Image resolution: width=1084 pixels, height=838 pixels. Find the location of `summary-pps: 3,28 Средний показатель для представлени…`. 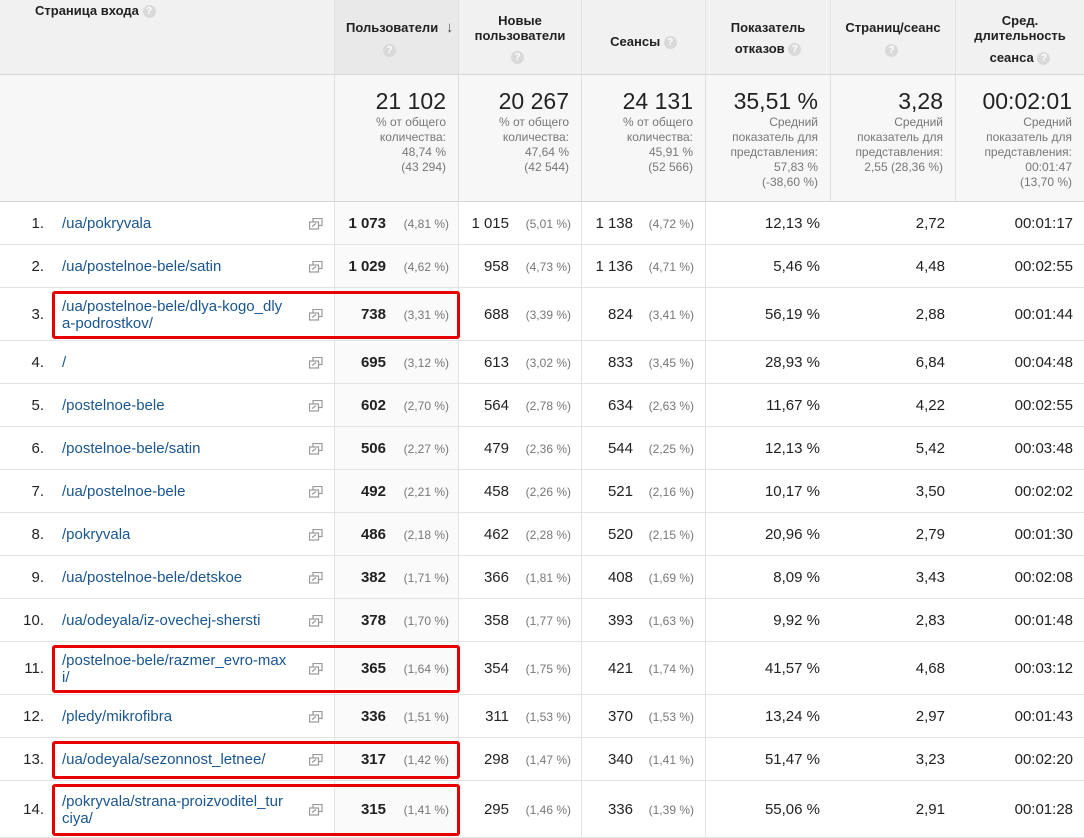

summary-pps: 3,28 Средний показатель для представлени… is located at coordinates (893, 138).